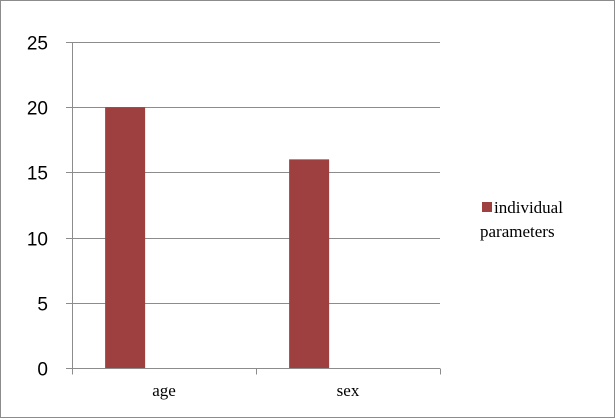 This screenshot has height=418, width=615. What do you see at coordinates (309, 263) in the screenshot?
I see `bar-sex` at bounding box center [309, 263].